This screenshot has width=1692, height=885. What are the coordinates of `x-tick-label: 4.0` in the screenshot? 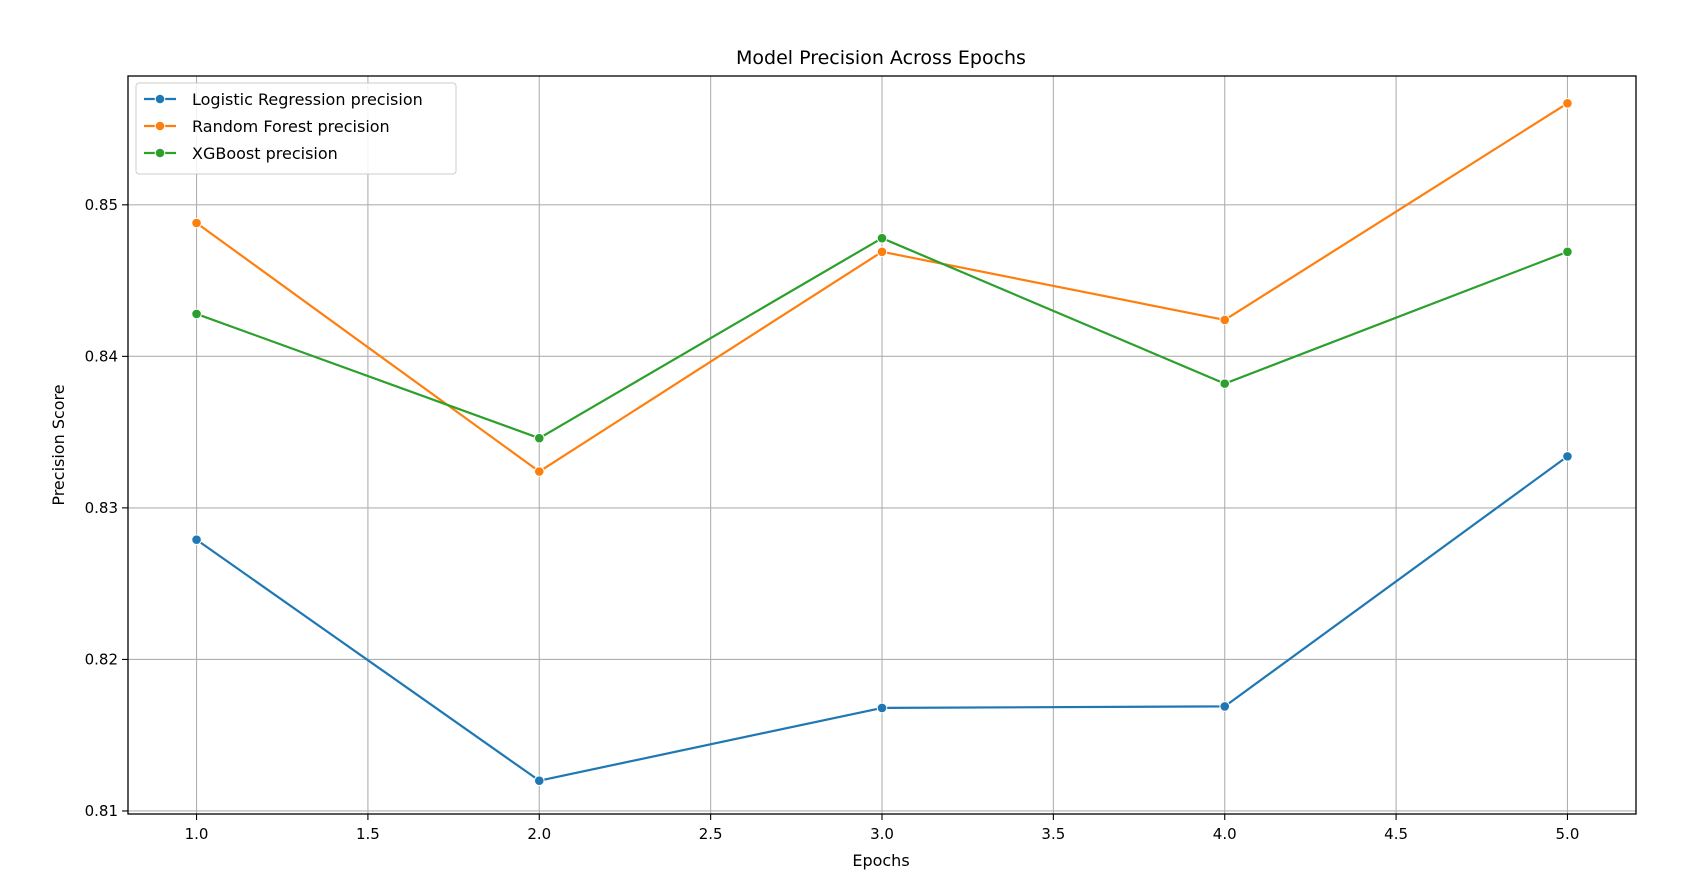 It's located at (1225, 834).